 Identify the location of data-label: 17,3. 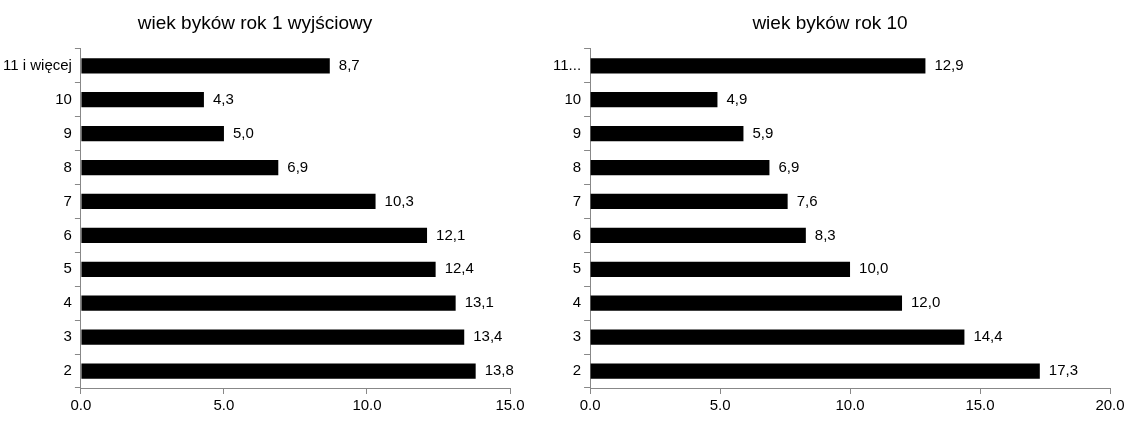
(1063, 370).